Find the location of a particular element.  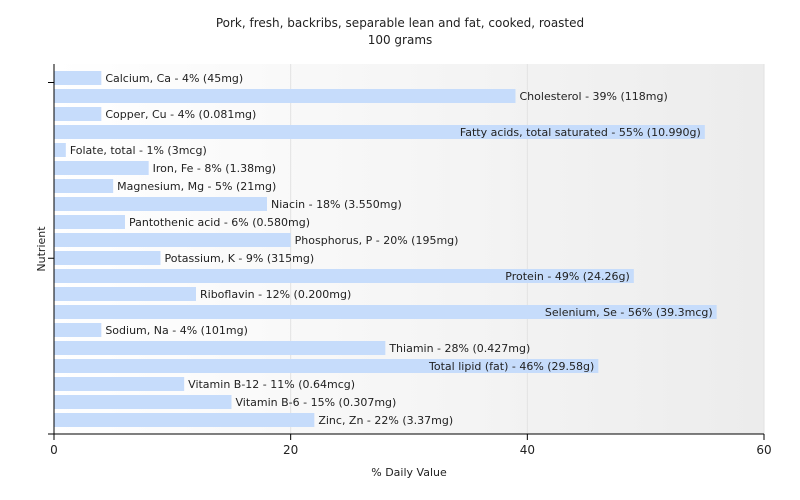

bar-label: Cholesterol - 39% (118mg) is located at coordinates (594, 96).